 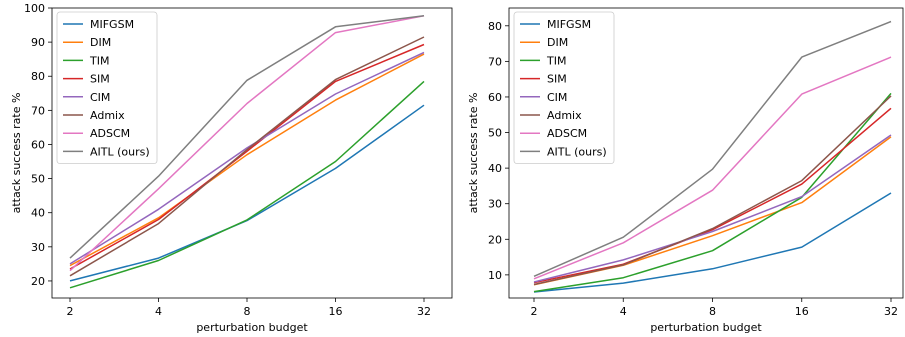 What do you see at coordinates (34, 8) in the screenshot?
I see `y-tick-label: 100` at bounding box center [34, 8].